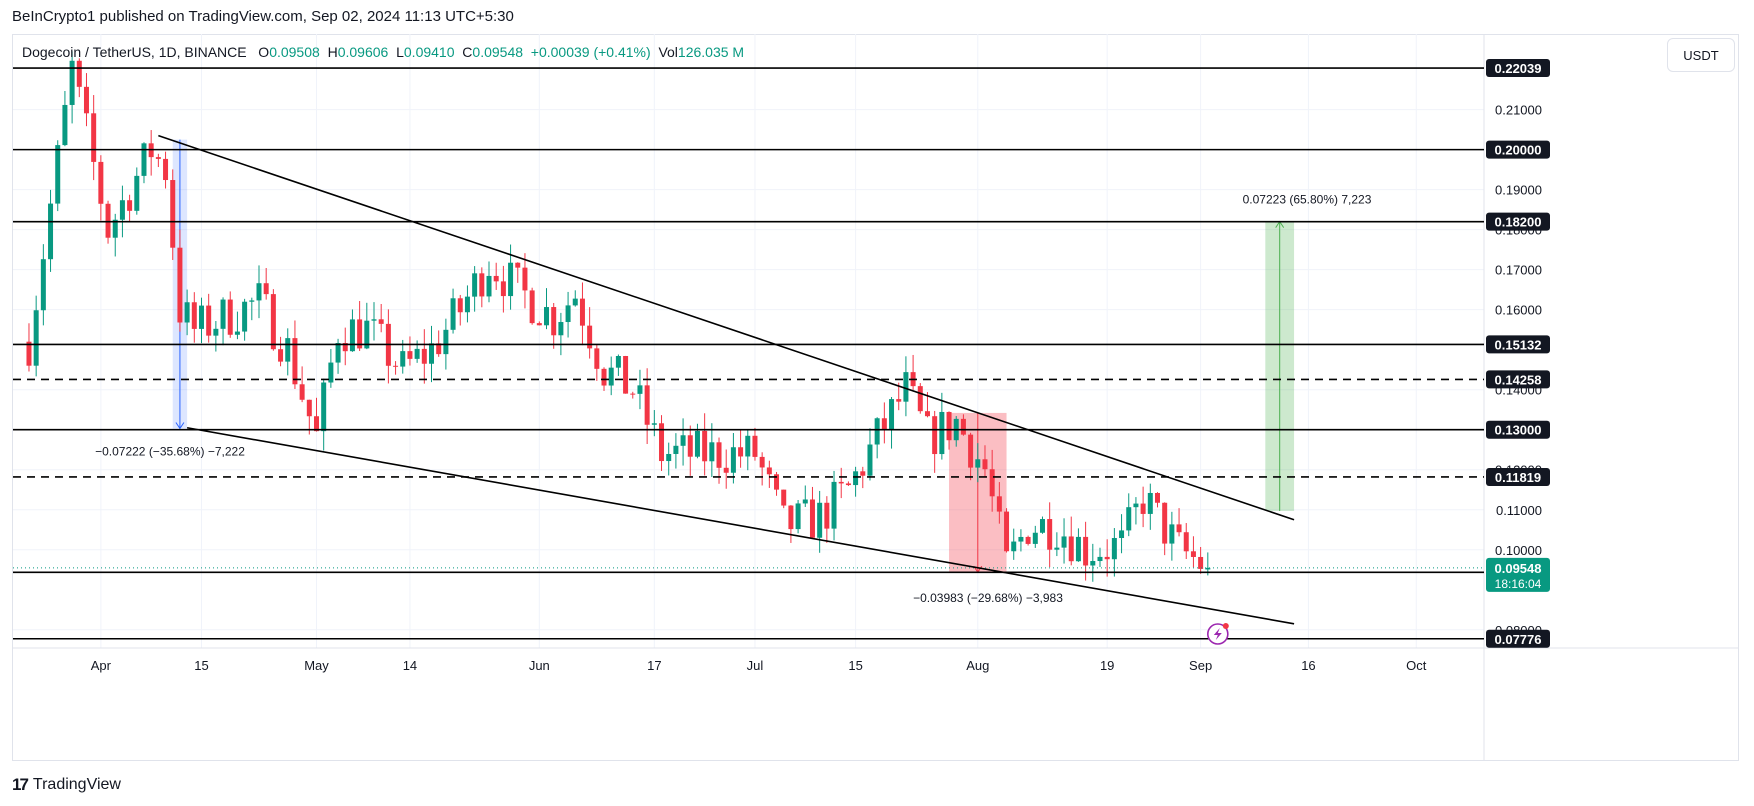 The image size is (1754, 806). I want to click on level-price-label: 0.15132, so click(1518, 344).